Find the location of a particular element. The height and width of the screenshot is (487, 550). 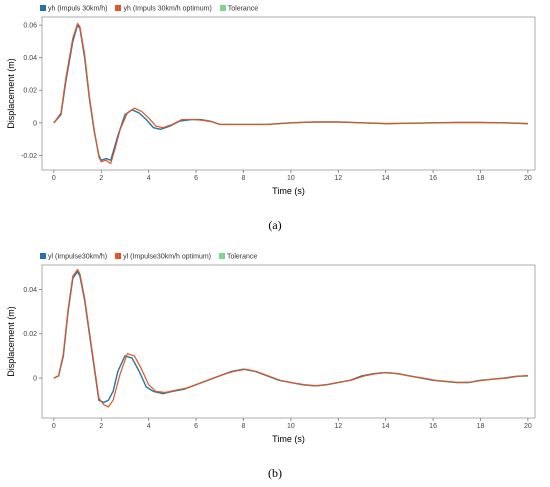

legend-item: yl (Impulse30km/h optimum) is located at coordinates (163, 257).